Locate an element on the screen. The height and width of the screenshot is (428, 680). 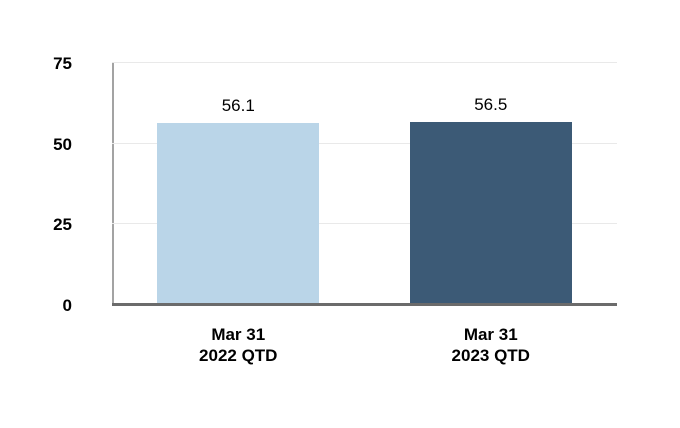
bar-value-label: 56.1 is located at coordinates (238, 105).